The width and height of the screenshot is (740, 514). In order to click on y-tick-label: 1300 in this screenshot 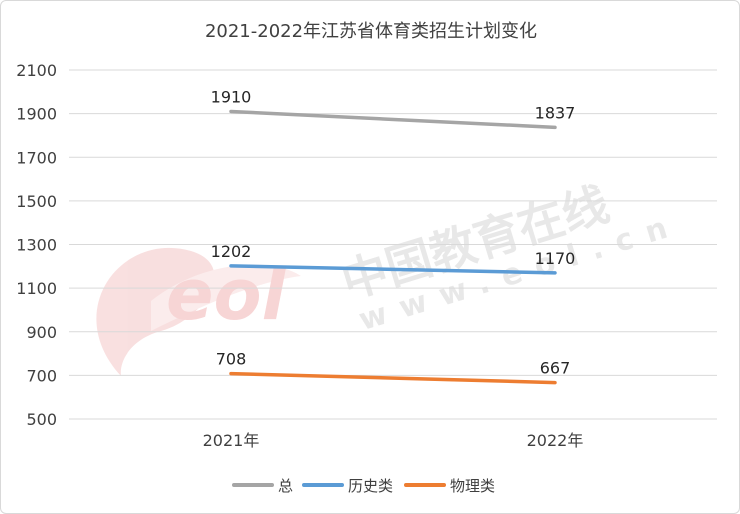, I will do `click(36, 245)`.